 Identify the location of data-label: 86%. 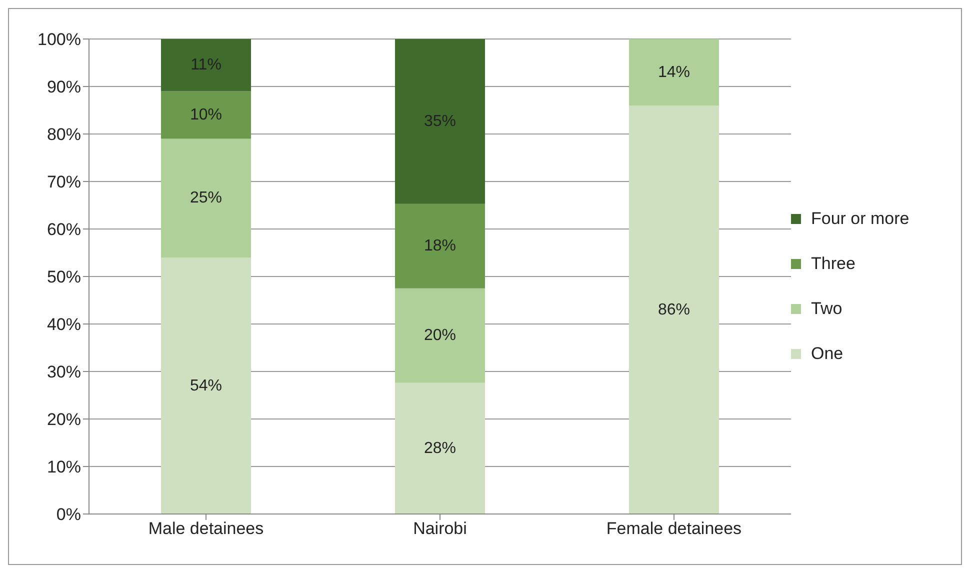
(674, 309).